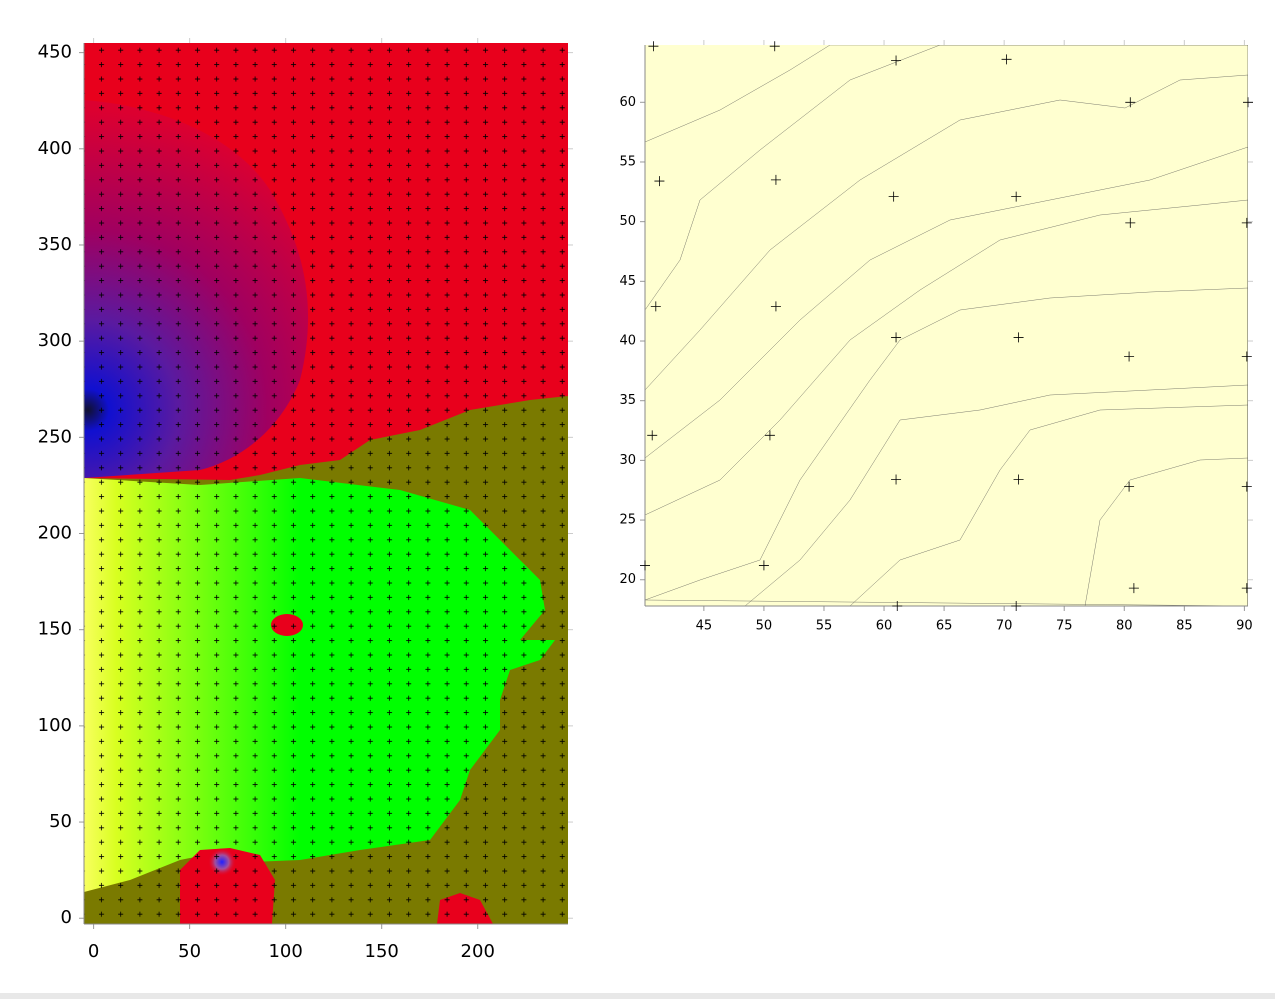 The width and height of the screenshot is (1275, 999). Describe the element at coordinates (55, 148) in the screenshot. I see `y-tick-label: 400` at that location.